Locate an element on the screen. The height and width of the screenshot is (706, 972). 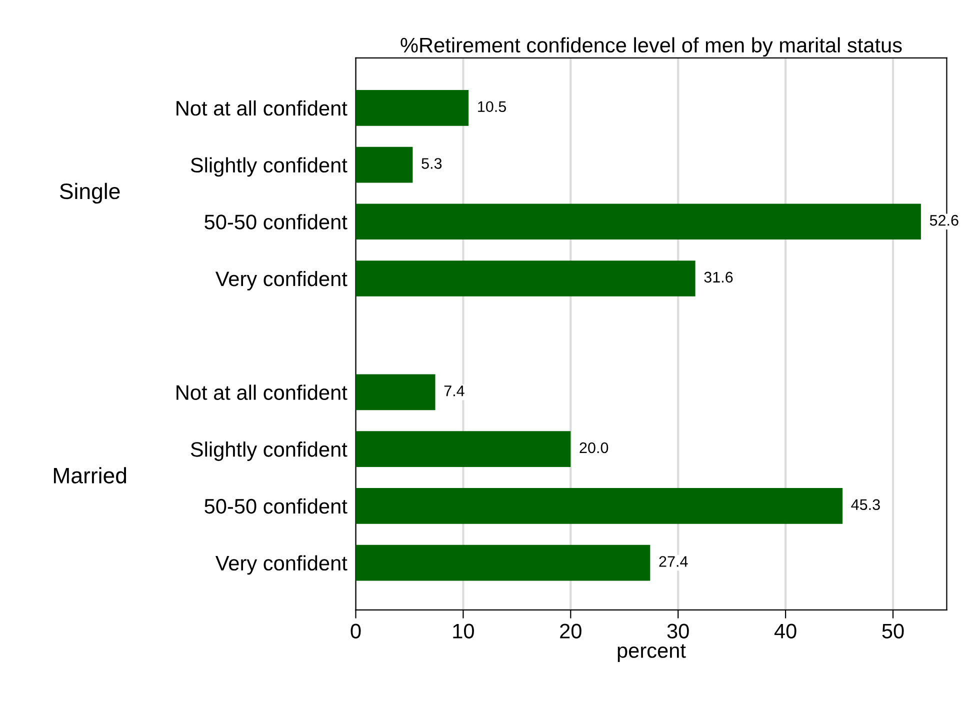
x-tick-label: 10 is located at coordinates (463, 631).